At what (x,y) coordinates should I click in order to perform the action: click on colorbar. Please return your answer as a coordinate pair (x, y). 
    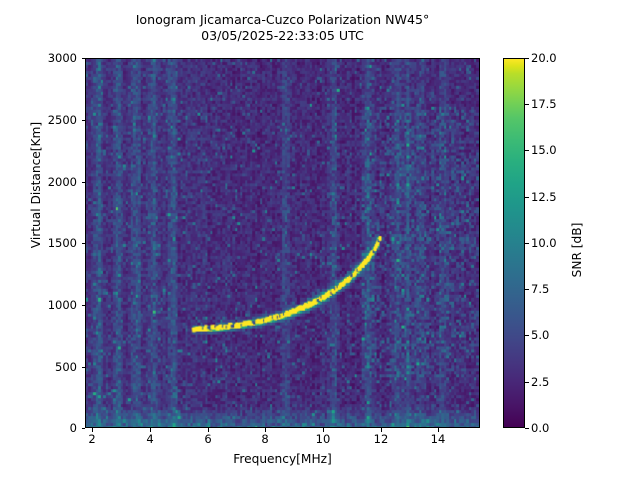
    Looking at the image, I should click on (514, 243).